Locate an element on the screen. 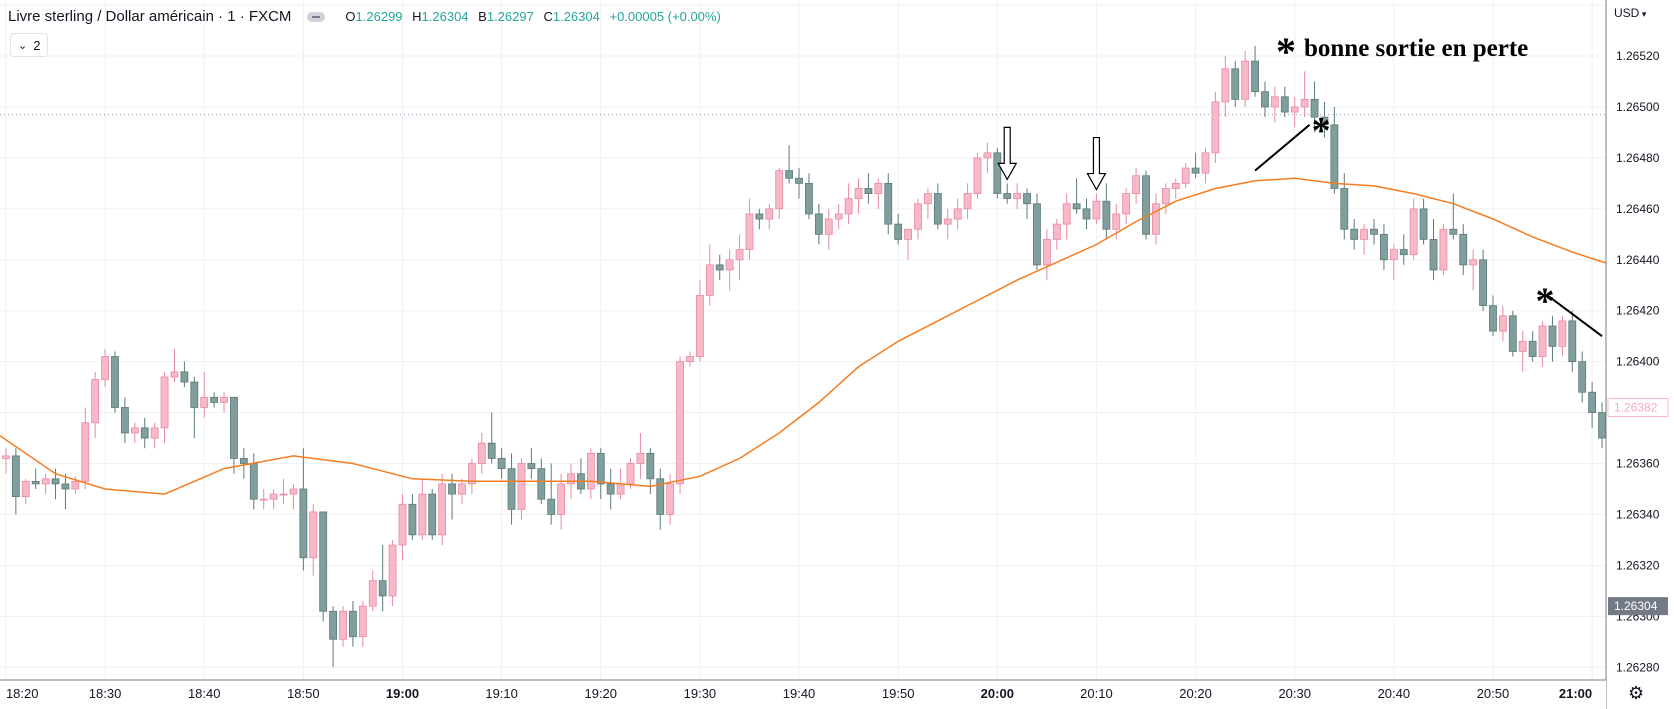 This screenshot has width=1674, height=709. annotation-line is located at coordinates (1574, 315).